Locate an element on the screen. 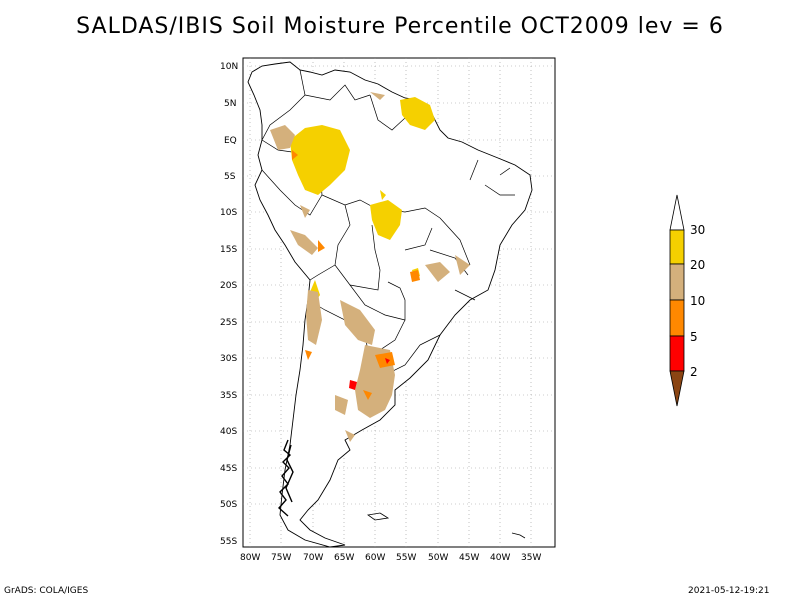 This screenshot has height=600, width=800. timestamp: 2021-05-12-19:21 is located at coordinates (729, 591).